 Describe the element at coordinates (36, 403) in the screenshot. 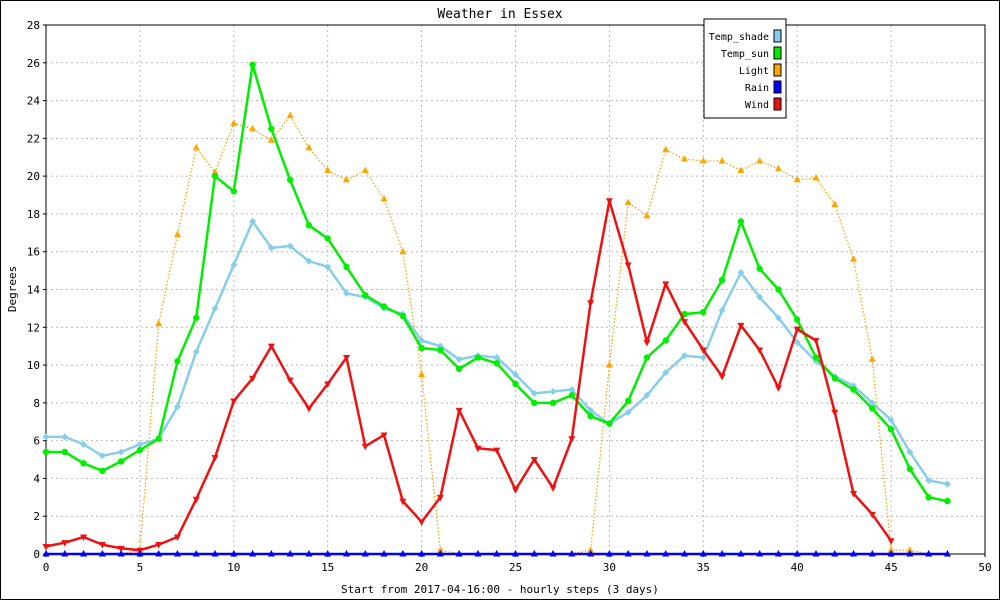

I see `y-tick-label: 8` at that location.